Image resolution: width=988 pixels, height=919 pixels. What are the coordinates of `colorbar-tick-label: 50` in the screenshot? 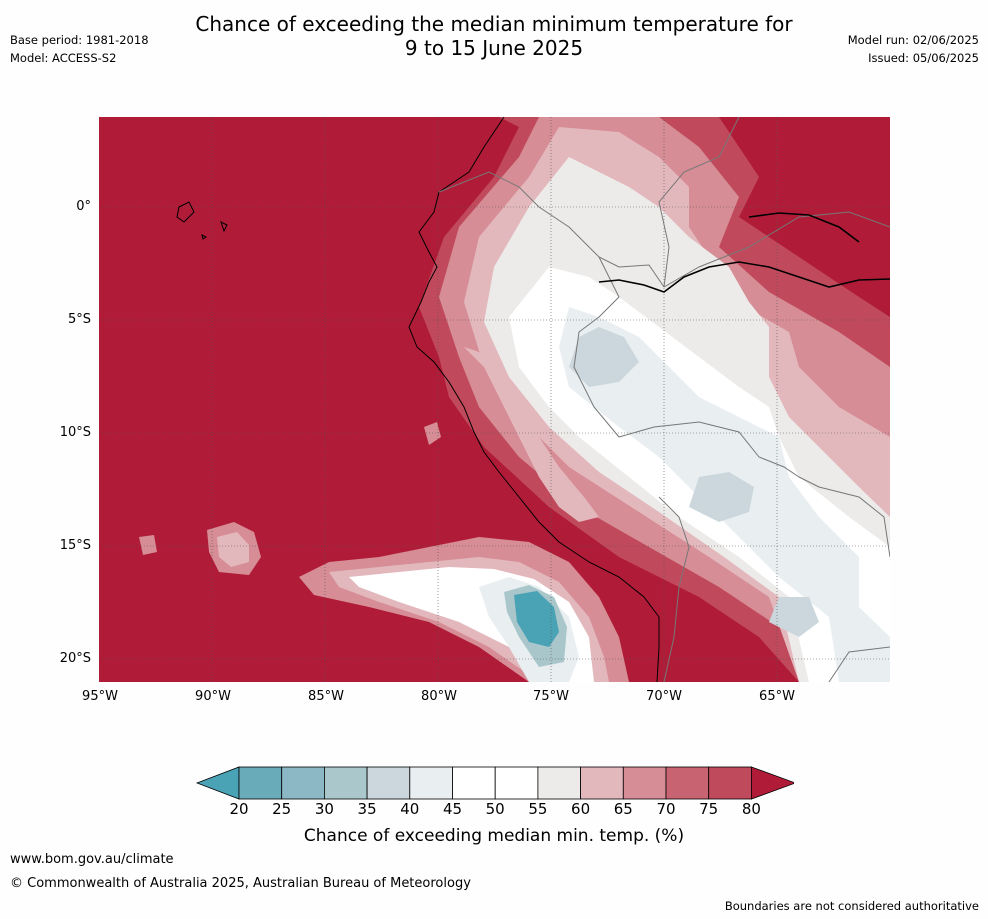 It's located at (495, 809).